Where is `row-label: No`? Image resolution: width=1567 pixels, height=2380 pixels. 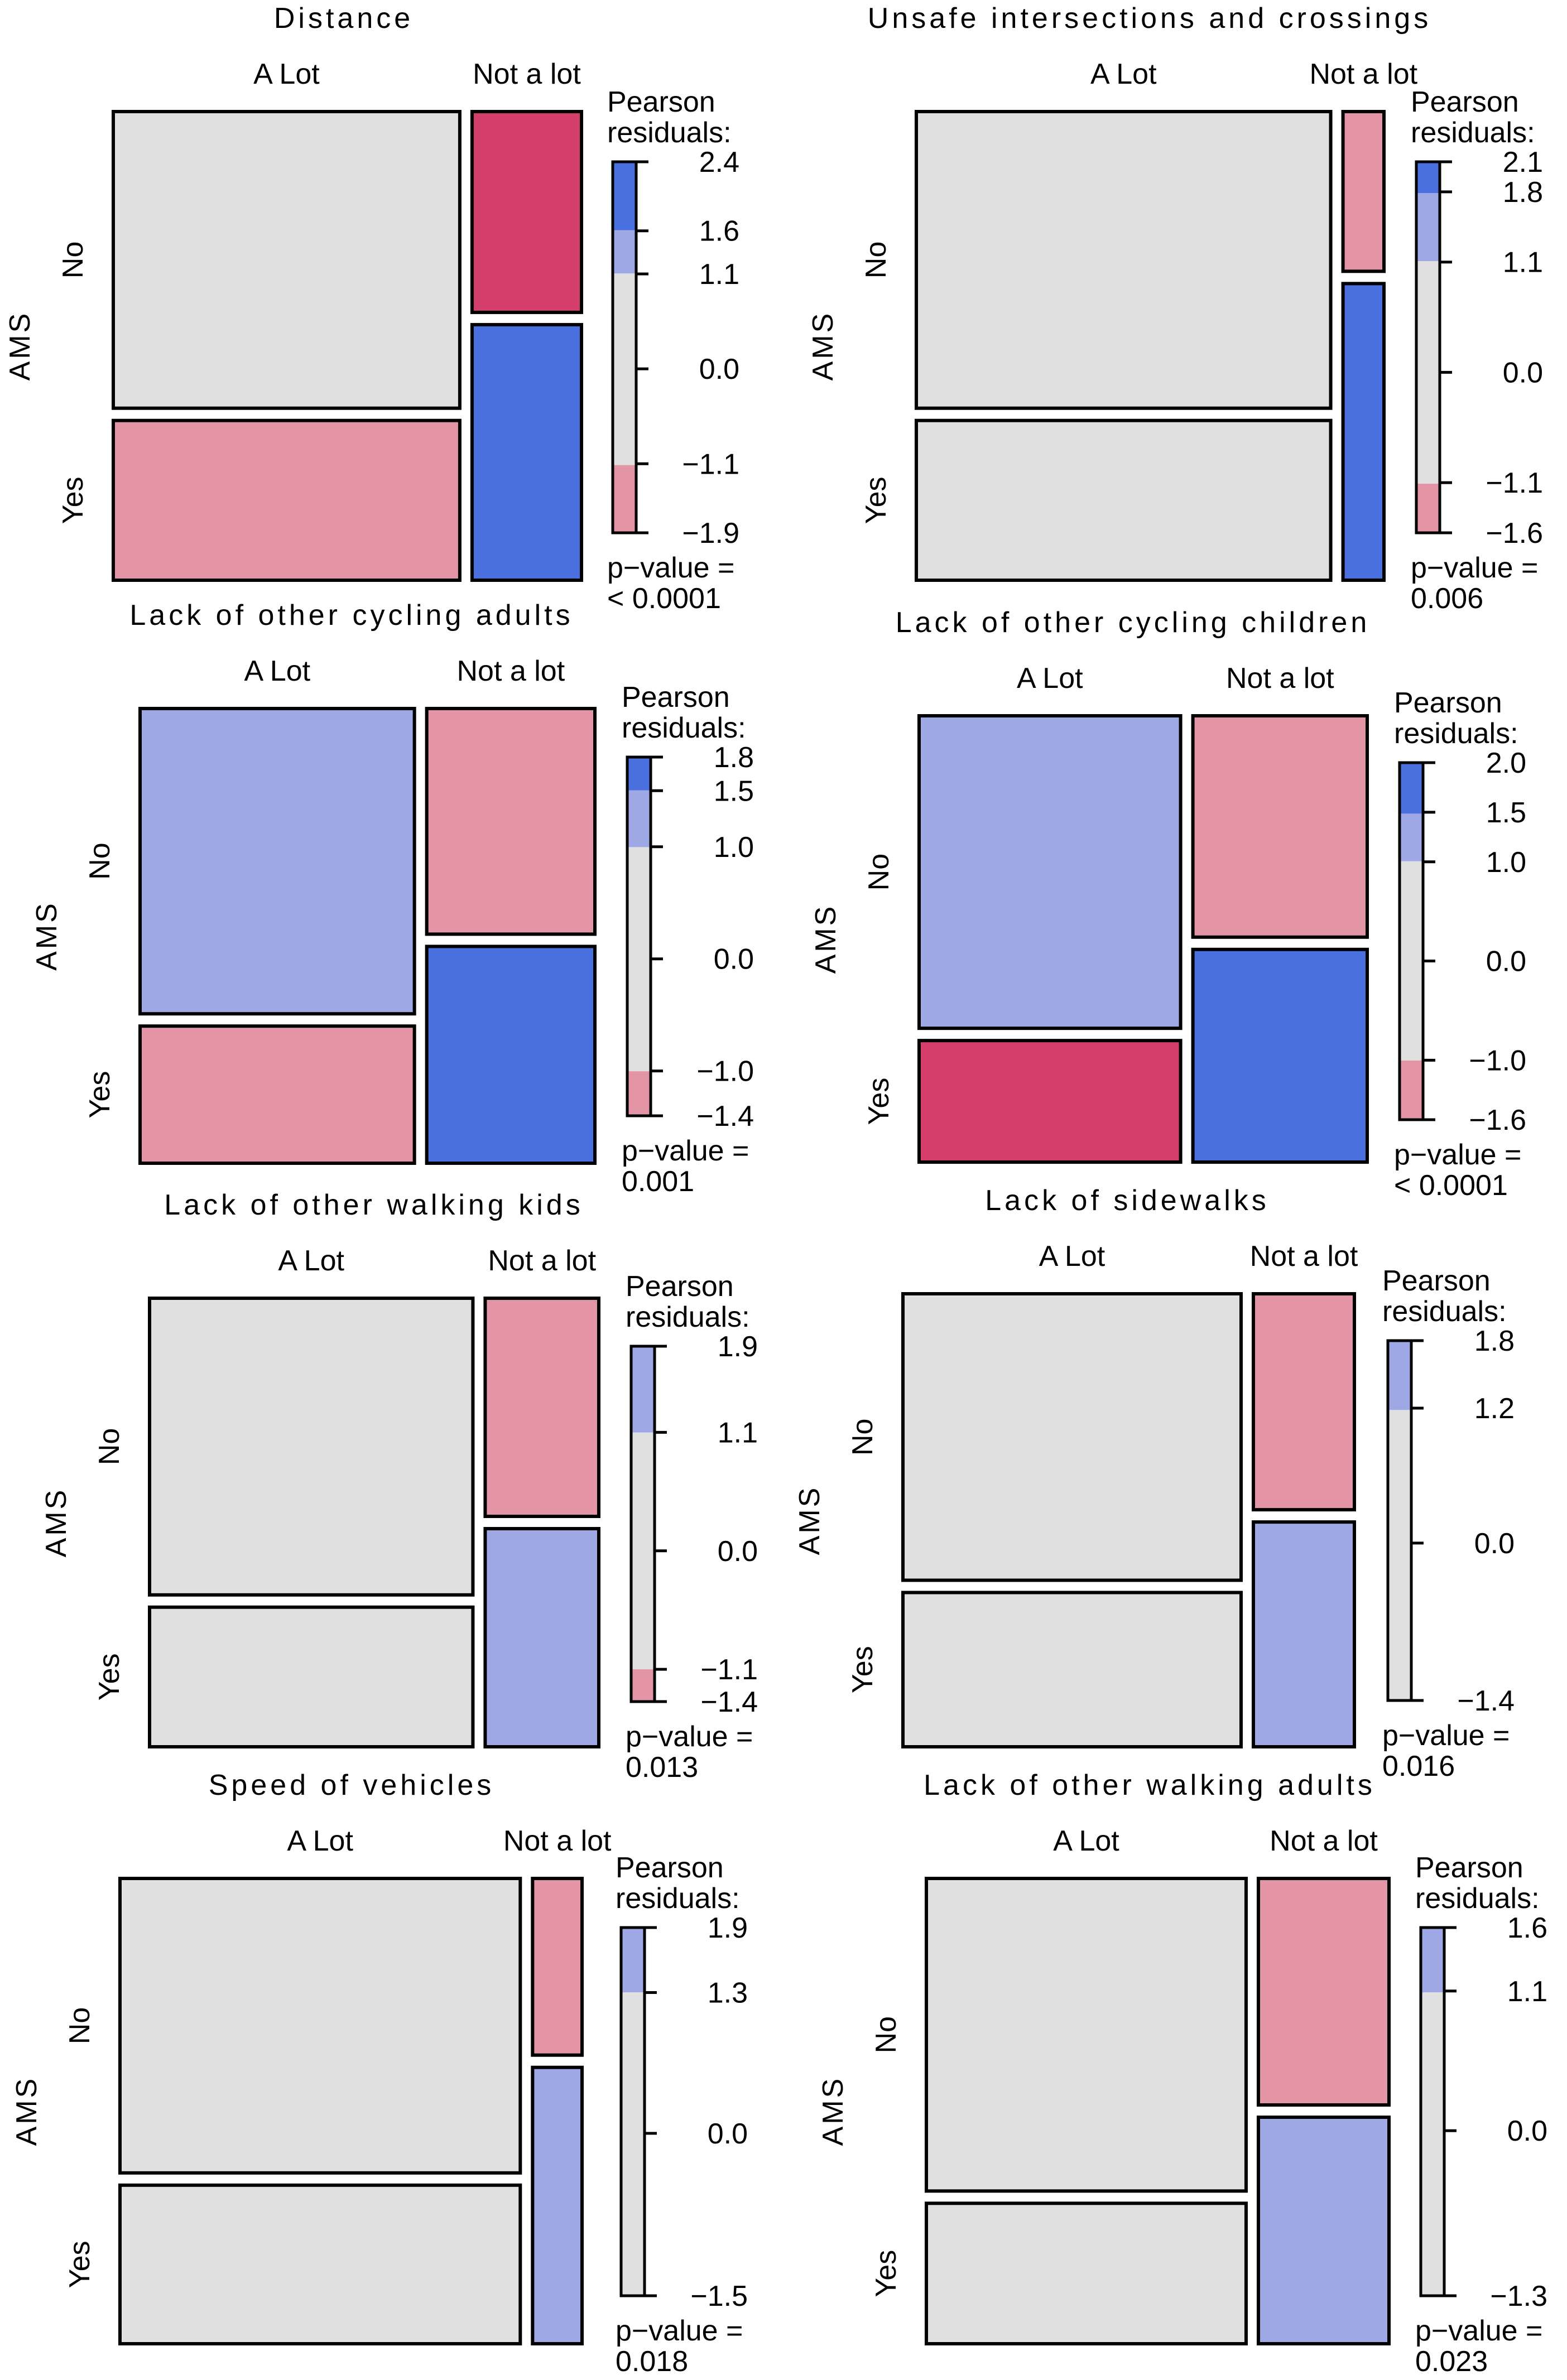
row-label: No is located at coordinates (886, 2035).